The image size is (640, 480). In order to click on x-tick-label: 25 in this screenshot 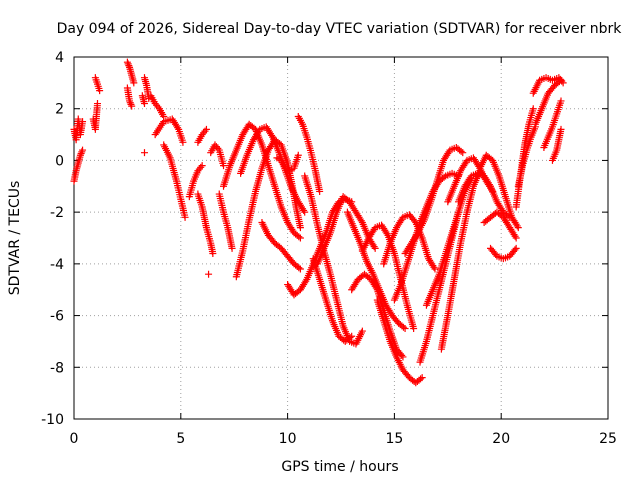, I will do `click(608, 439)`.